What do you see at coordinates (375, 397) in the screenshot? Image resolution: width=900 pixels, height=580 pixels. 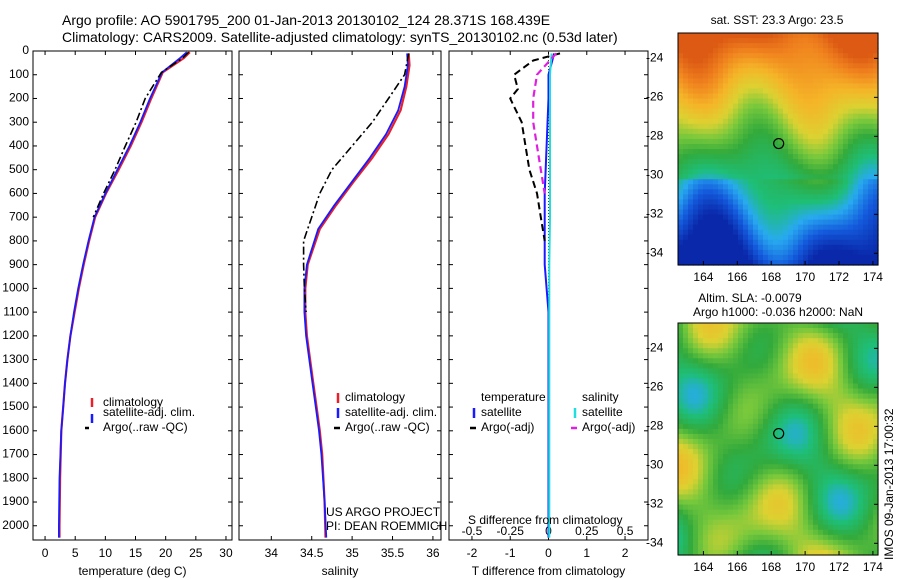 I see `legend-label-climatology: climatology` at bounding box center [375, 397].